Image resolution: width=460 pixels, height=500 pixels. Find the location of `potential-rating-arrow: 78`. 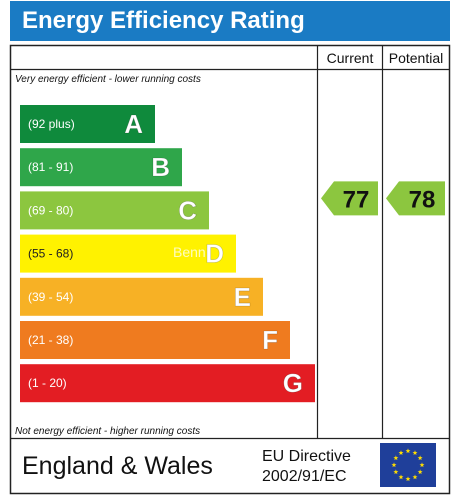

potential-rating-arrow: 78 is located at coordinates (415, 198).